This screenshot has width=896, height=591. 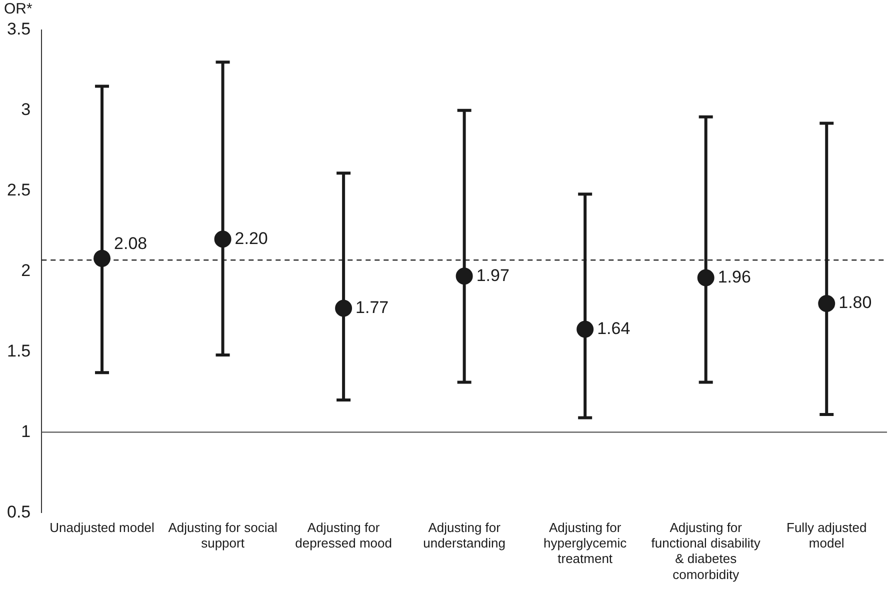 What do you see at coordinates (251, 238) in the screenshot?
I see `data-label: 2.20` at bounding box center [251, 238].